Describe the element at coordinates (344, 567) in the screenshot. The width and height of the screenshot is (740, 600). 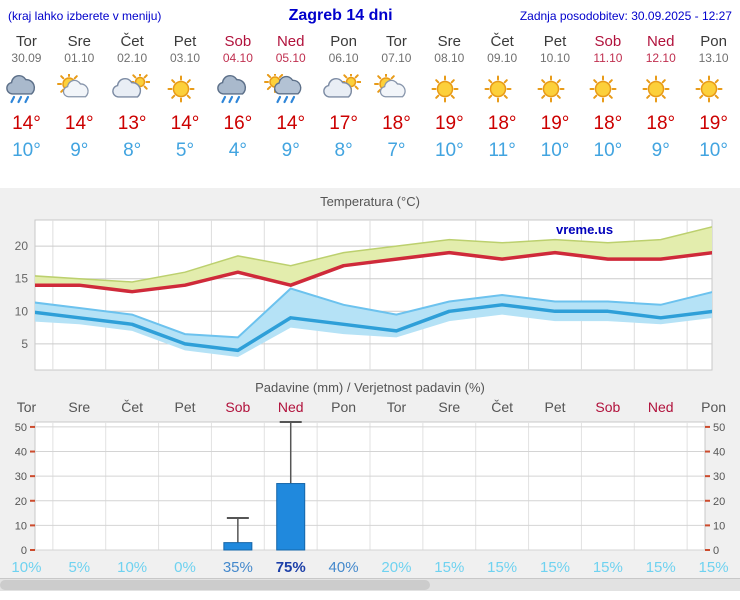
I see `precip-probability-label: 40%` at that location.